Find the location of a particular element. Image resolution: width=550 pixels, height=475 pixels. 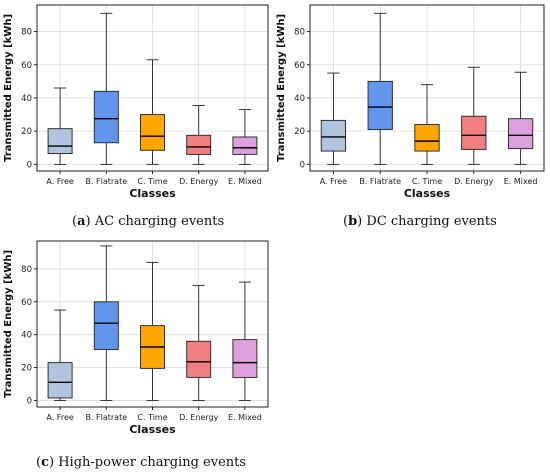

caption-dc: (b) DC charging events is located at coordinates (420, 221).